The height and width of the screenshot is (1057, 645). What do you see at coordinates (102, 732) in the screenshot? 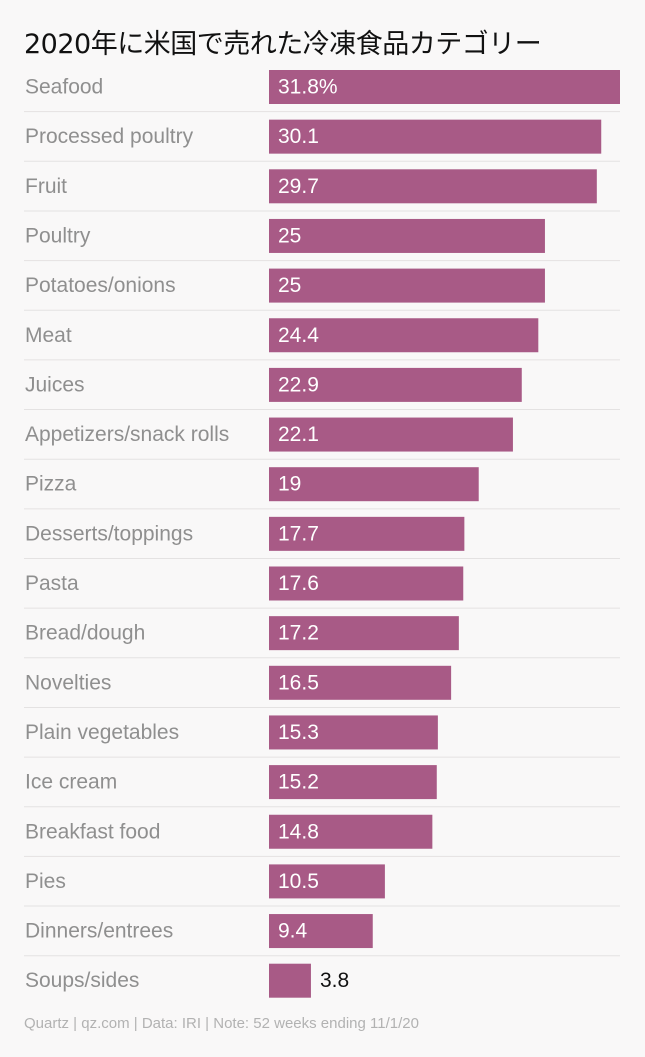
I see `category-label: Plain vegetables` at bounding box center [102, 732].